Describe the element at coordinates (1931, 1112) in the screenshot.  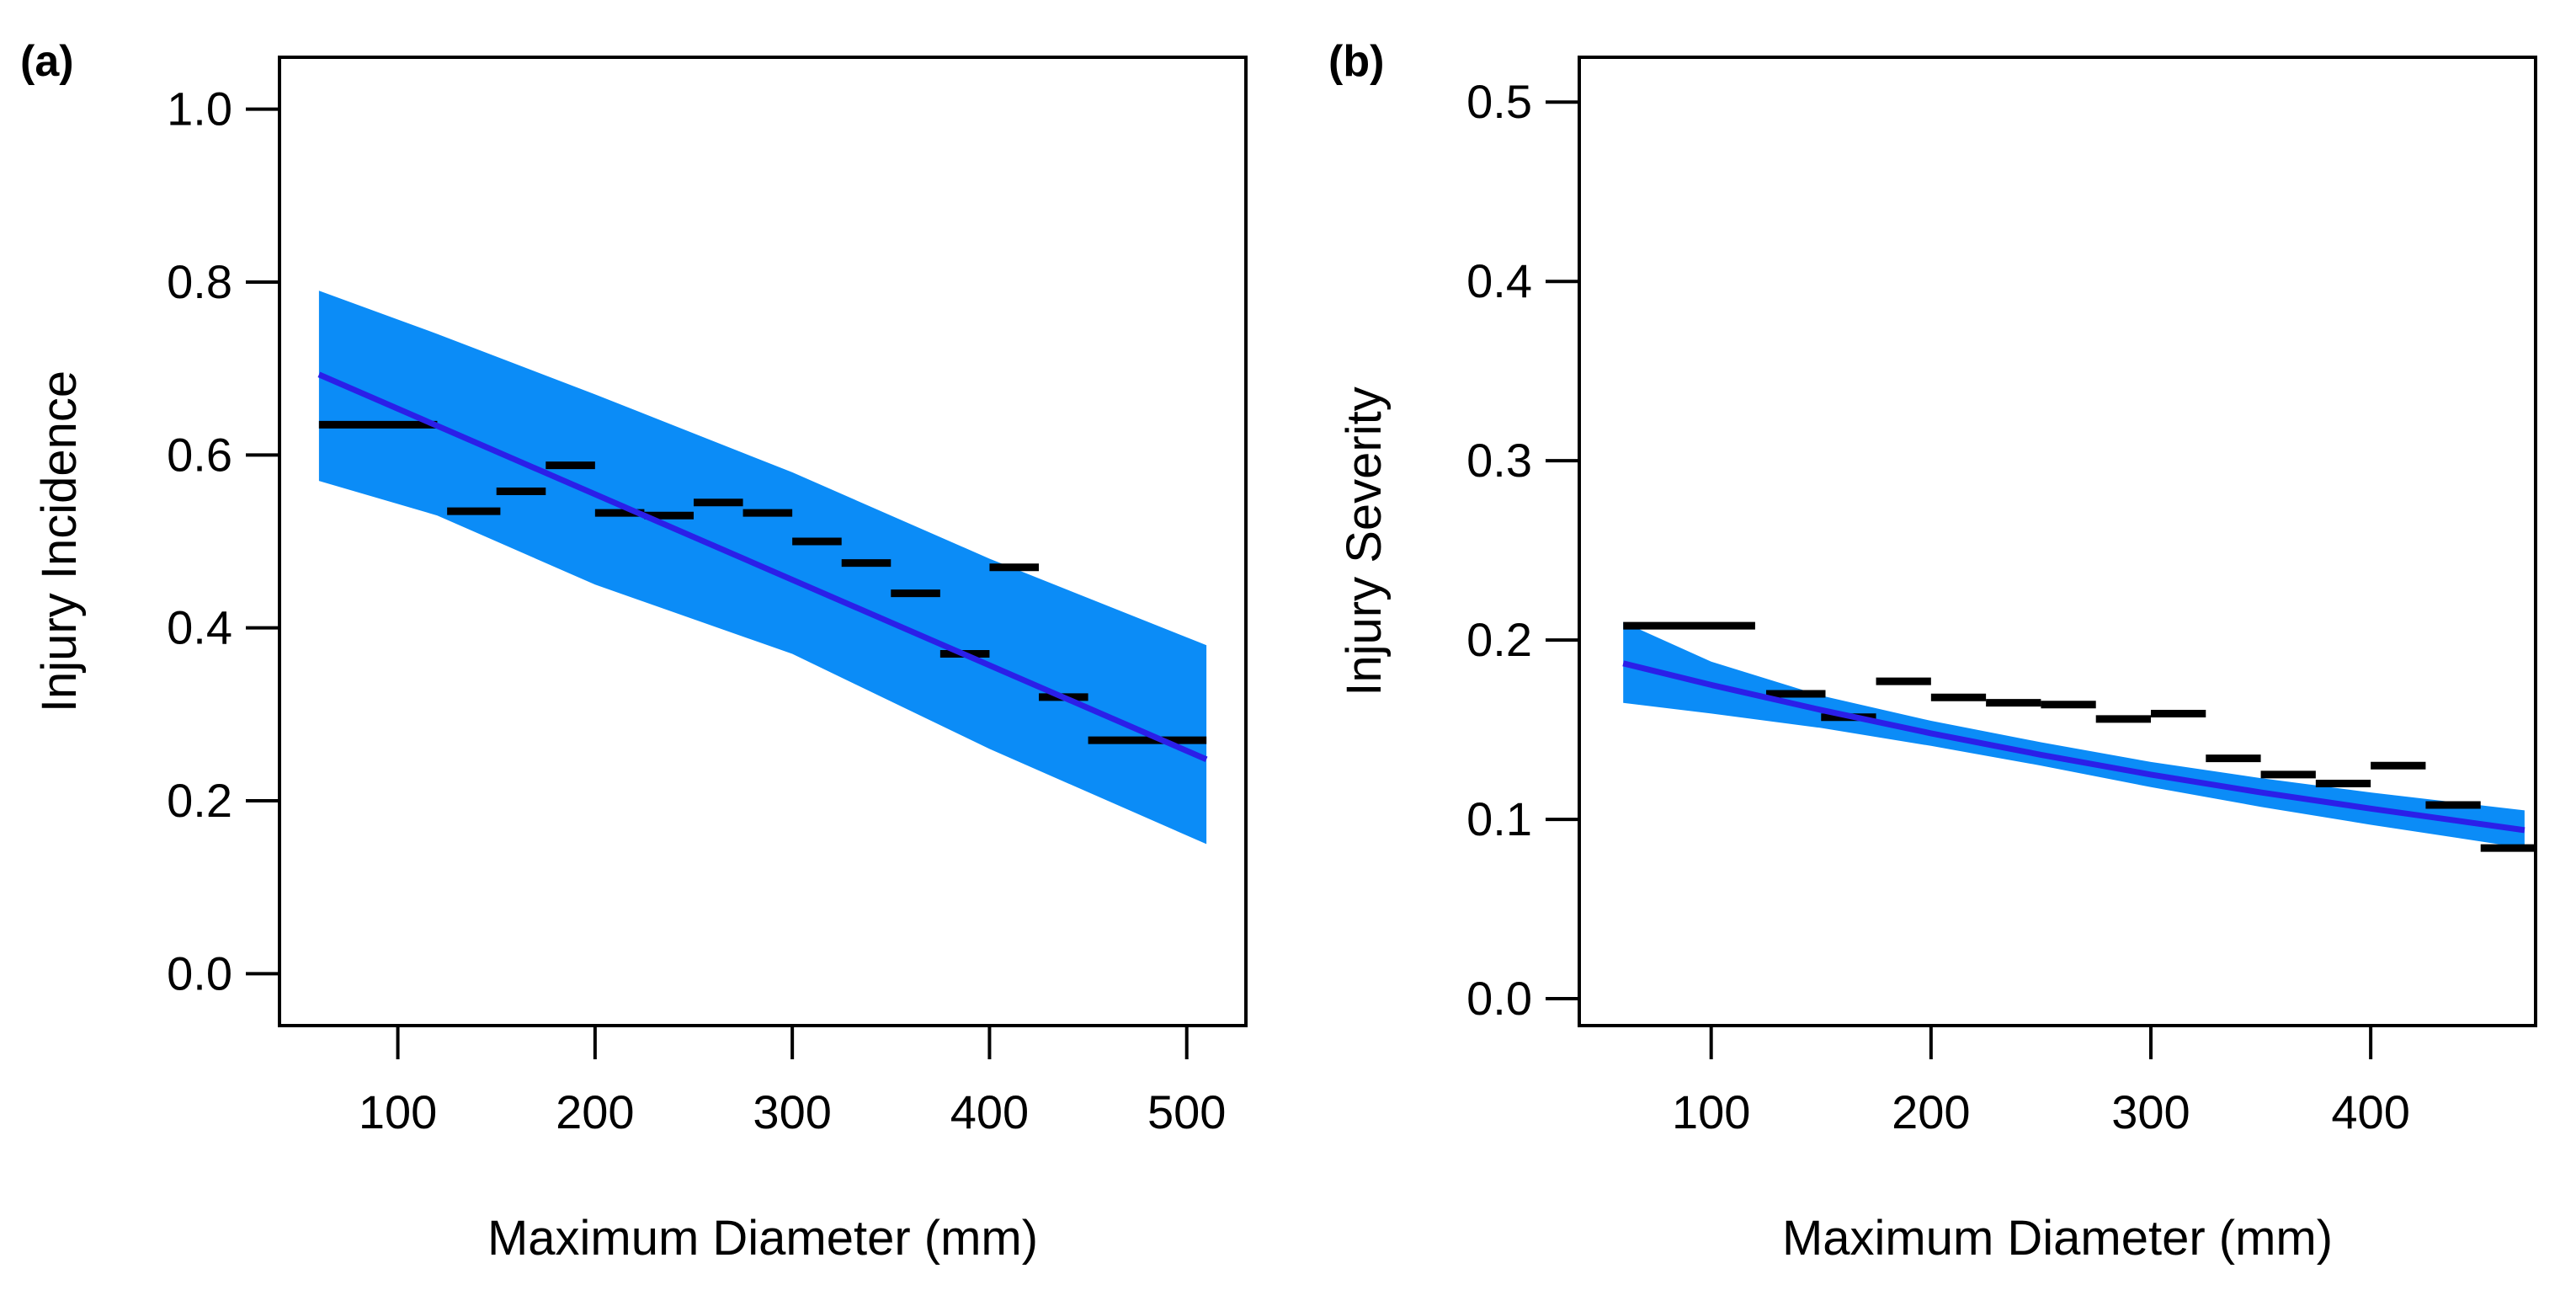
I see `panel-b-xtick-label: 200` at that location.